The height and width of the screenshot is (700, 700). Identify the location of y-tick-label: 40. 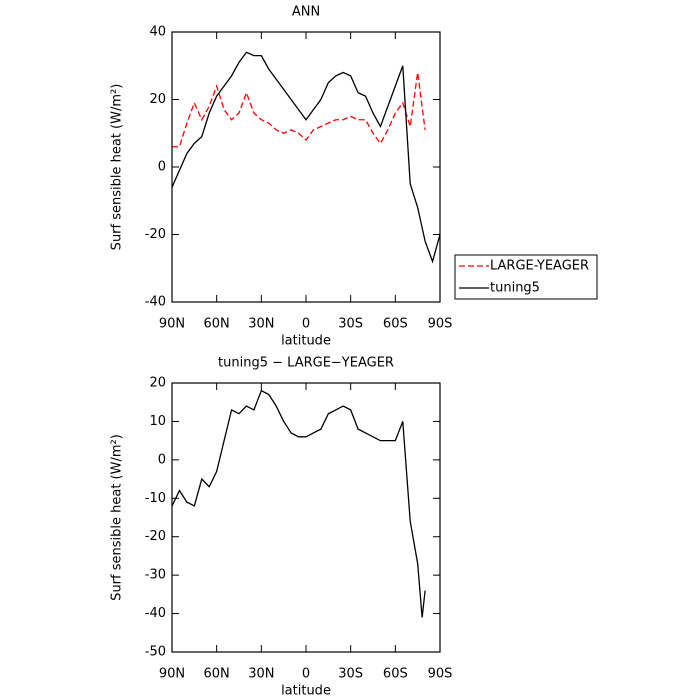
(157, 32).